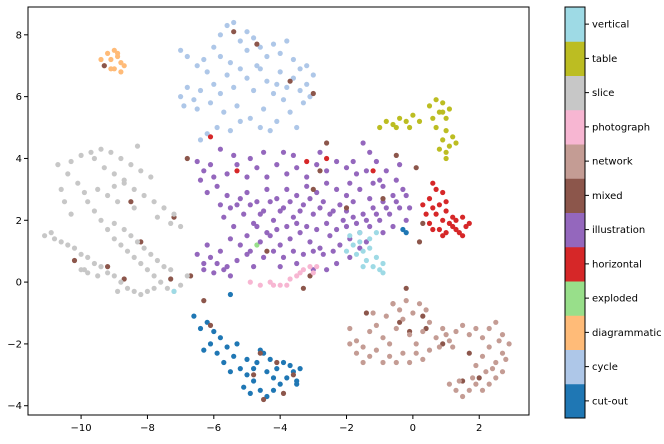  I want to click on colorbar-label-diagrammatic: diagrammatic, so click(627, 333).